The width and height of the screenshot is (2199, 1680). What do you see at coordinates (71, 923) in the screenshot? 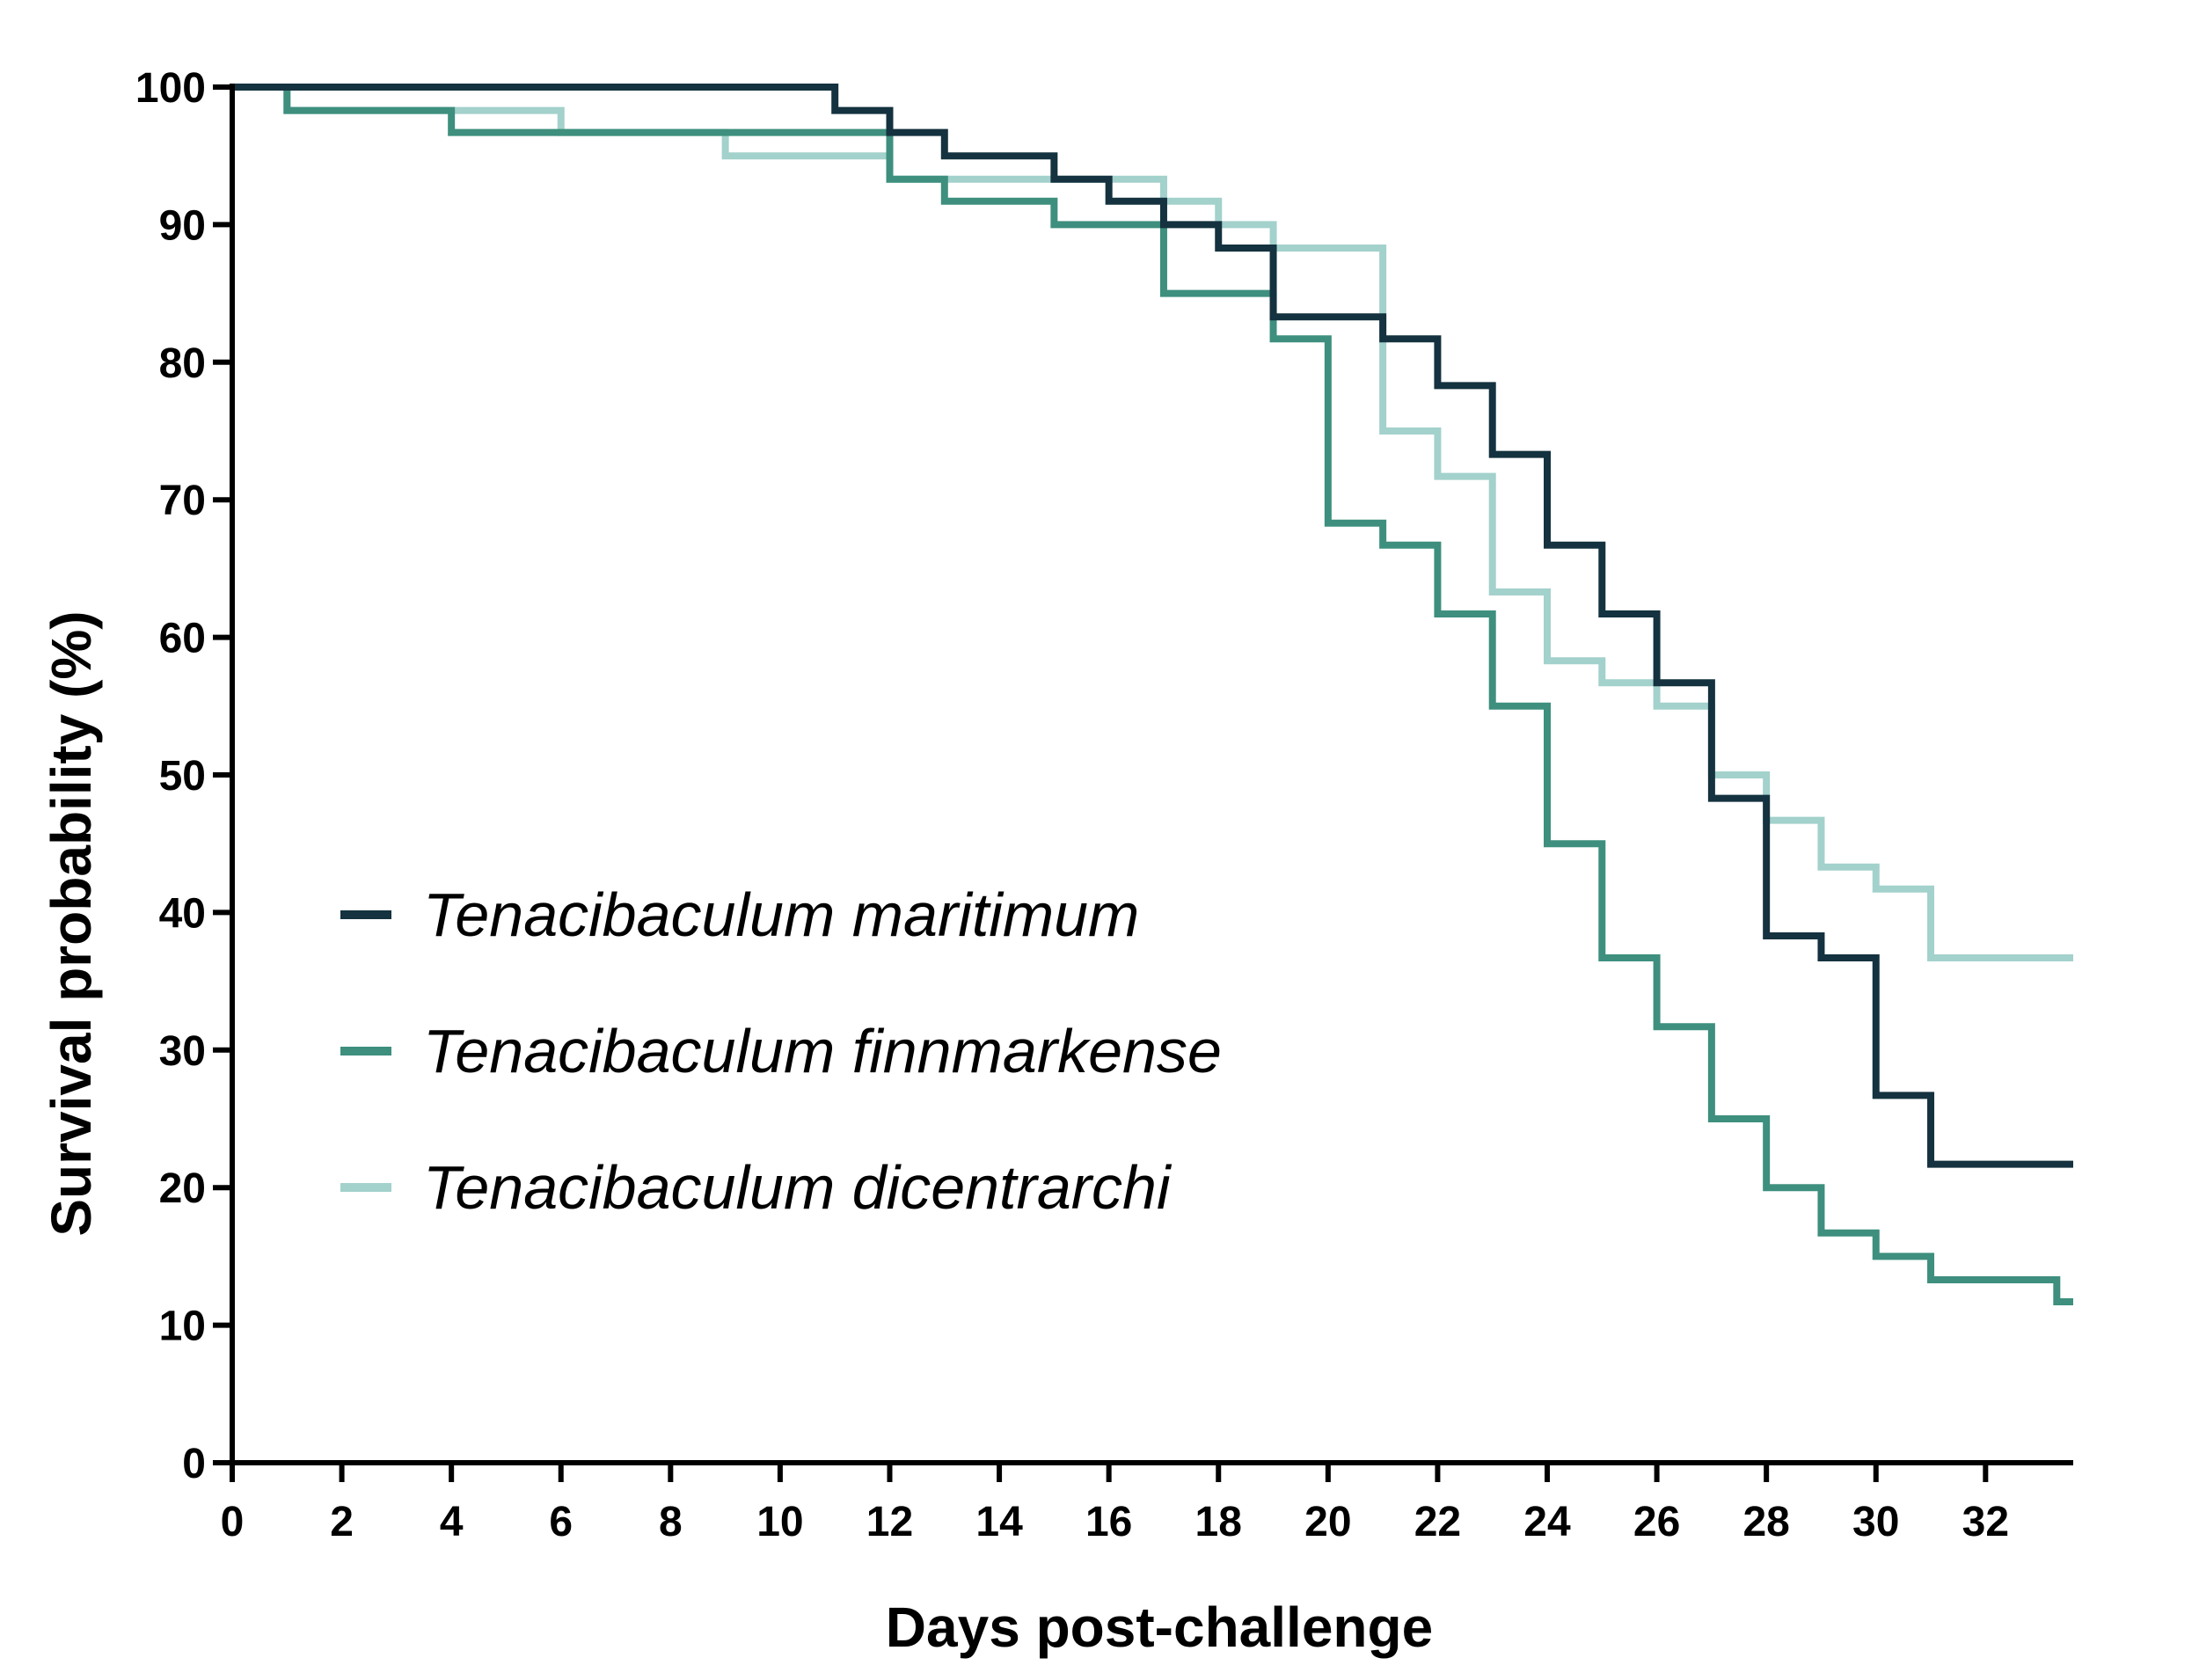
I see `y-axis-title: Survival probability (%)` at bounding box center [71, 923].